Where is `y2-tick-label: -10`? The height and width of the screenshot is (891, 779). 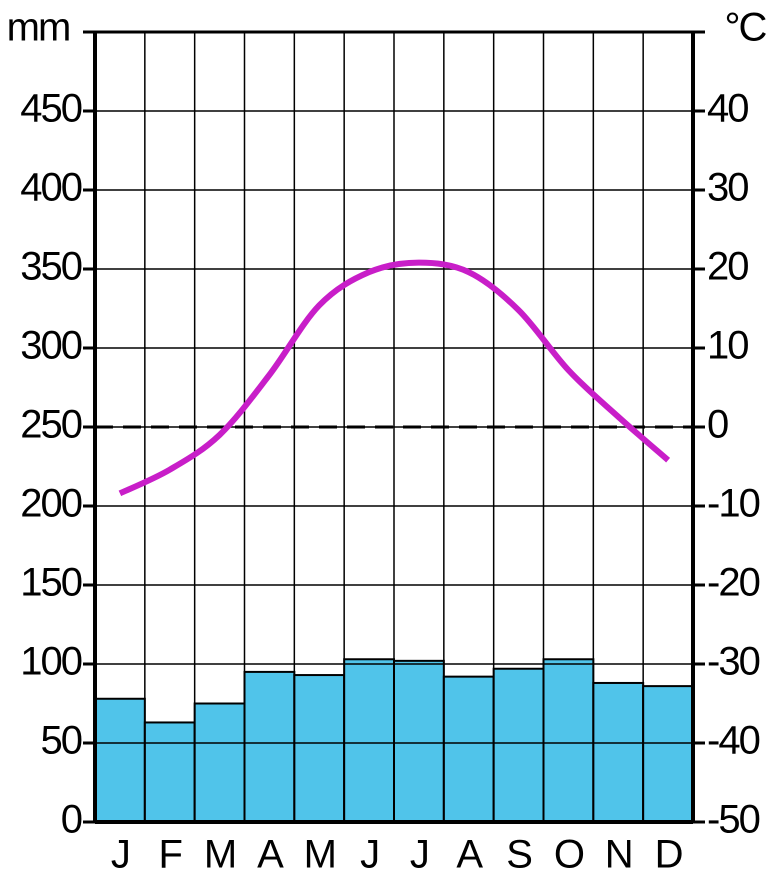
y2-tick-label: -10 is located at coordinates (733, 504).